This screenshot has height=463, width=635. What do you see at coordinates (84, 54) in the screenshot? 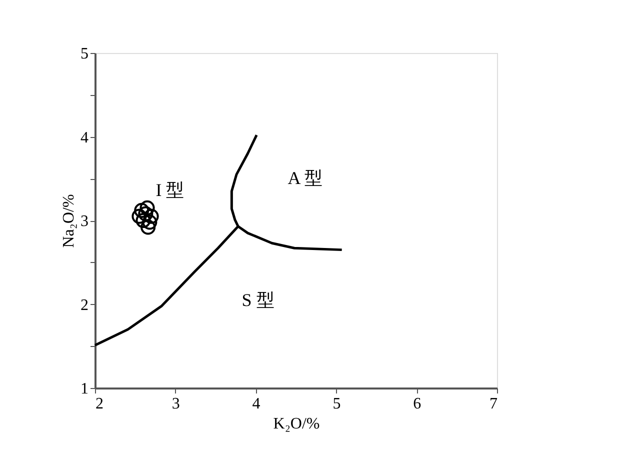
I see `y-tick-label: 5` at bounding box center [84, 54].